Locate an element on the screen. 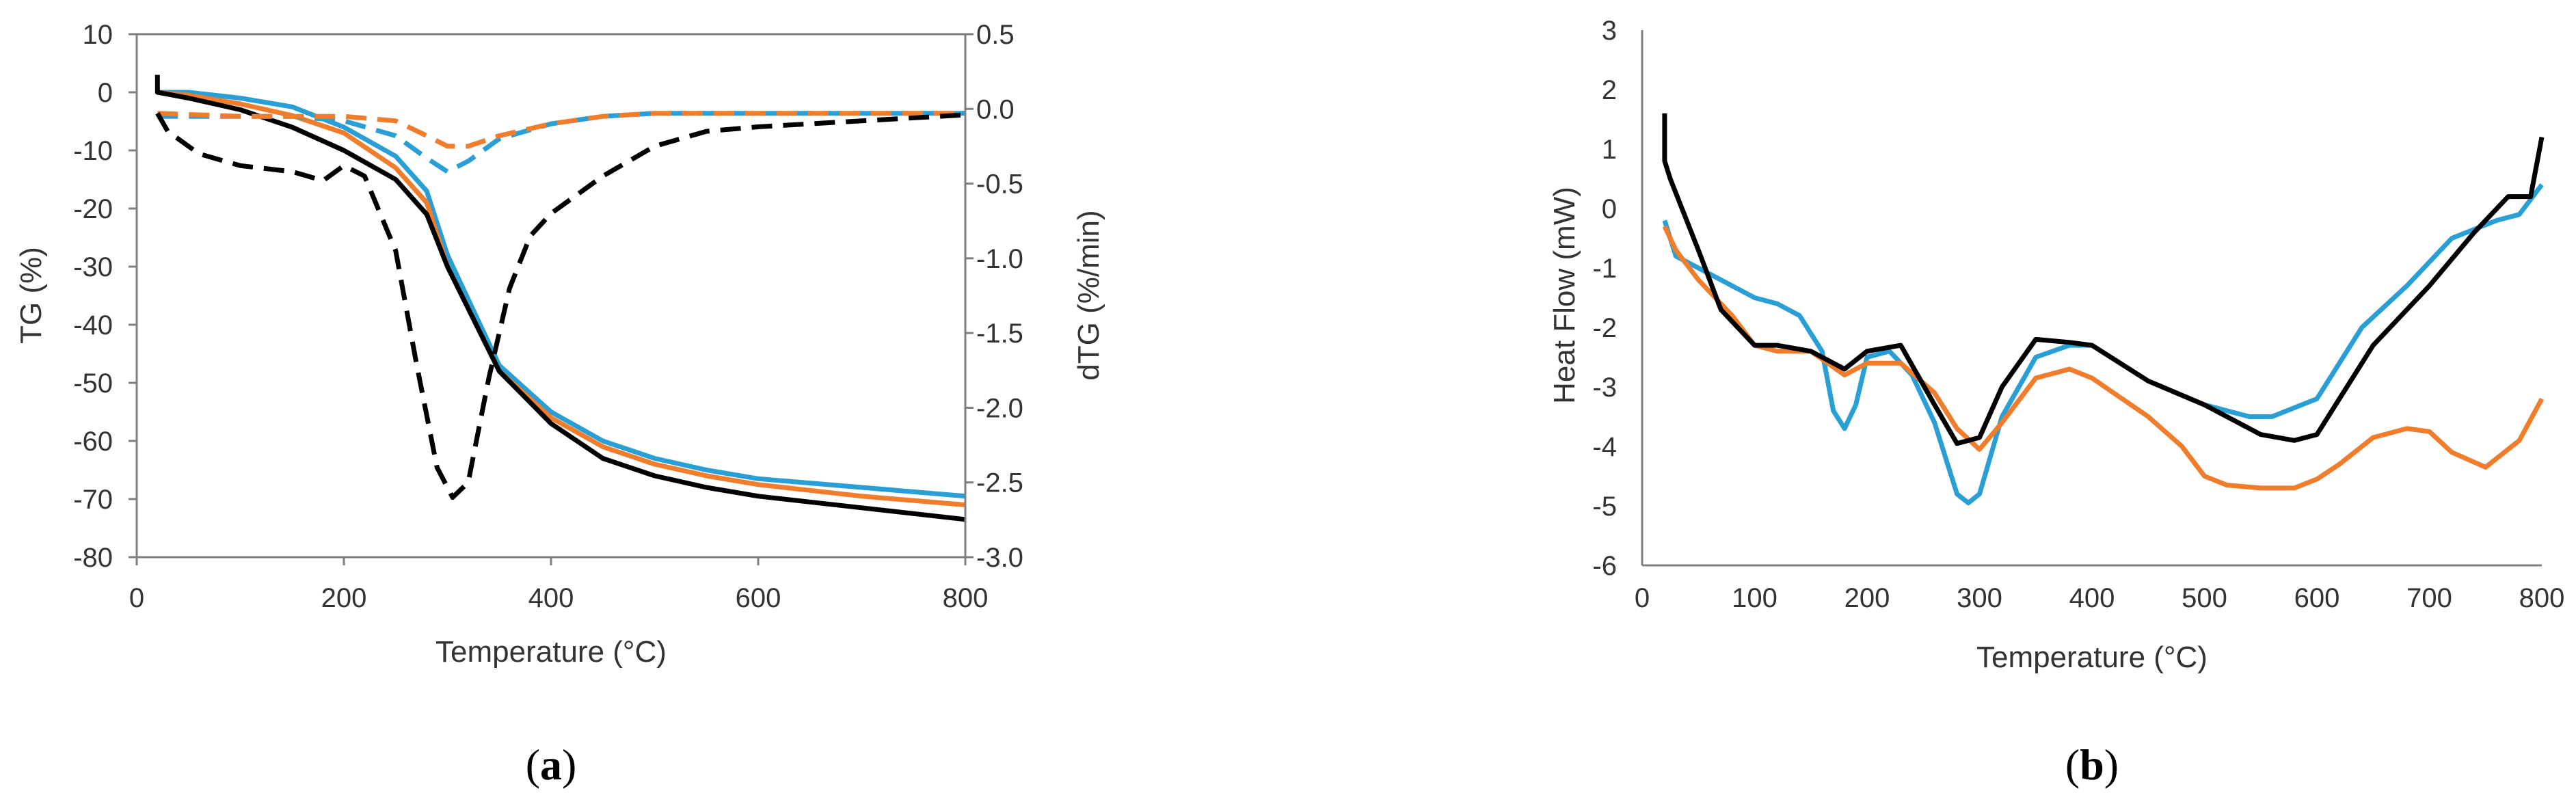 The width and height of the screenshot is (2576, 806). panel-a-y-ticks: 10 0 -10 -20 -30 -40 -50 -60 -70 -80 is located at coordinates (105, 296).